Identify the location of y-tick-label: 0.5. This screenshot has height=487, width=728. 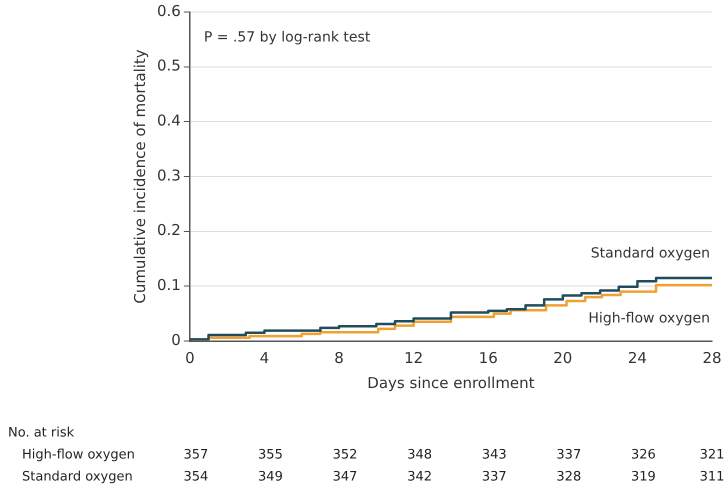
(168, 65).